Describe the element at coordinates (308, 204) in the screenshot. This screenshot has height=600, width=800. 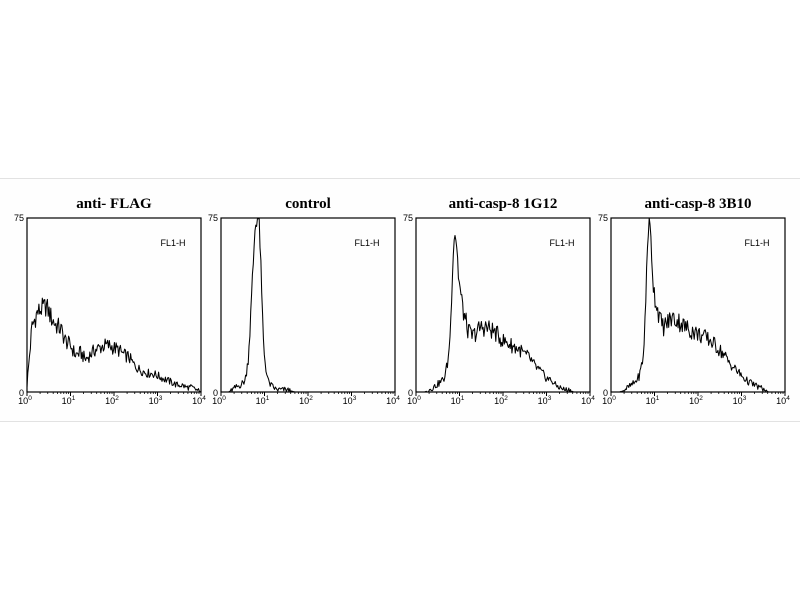
I see `panel-title: control` at that location.